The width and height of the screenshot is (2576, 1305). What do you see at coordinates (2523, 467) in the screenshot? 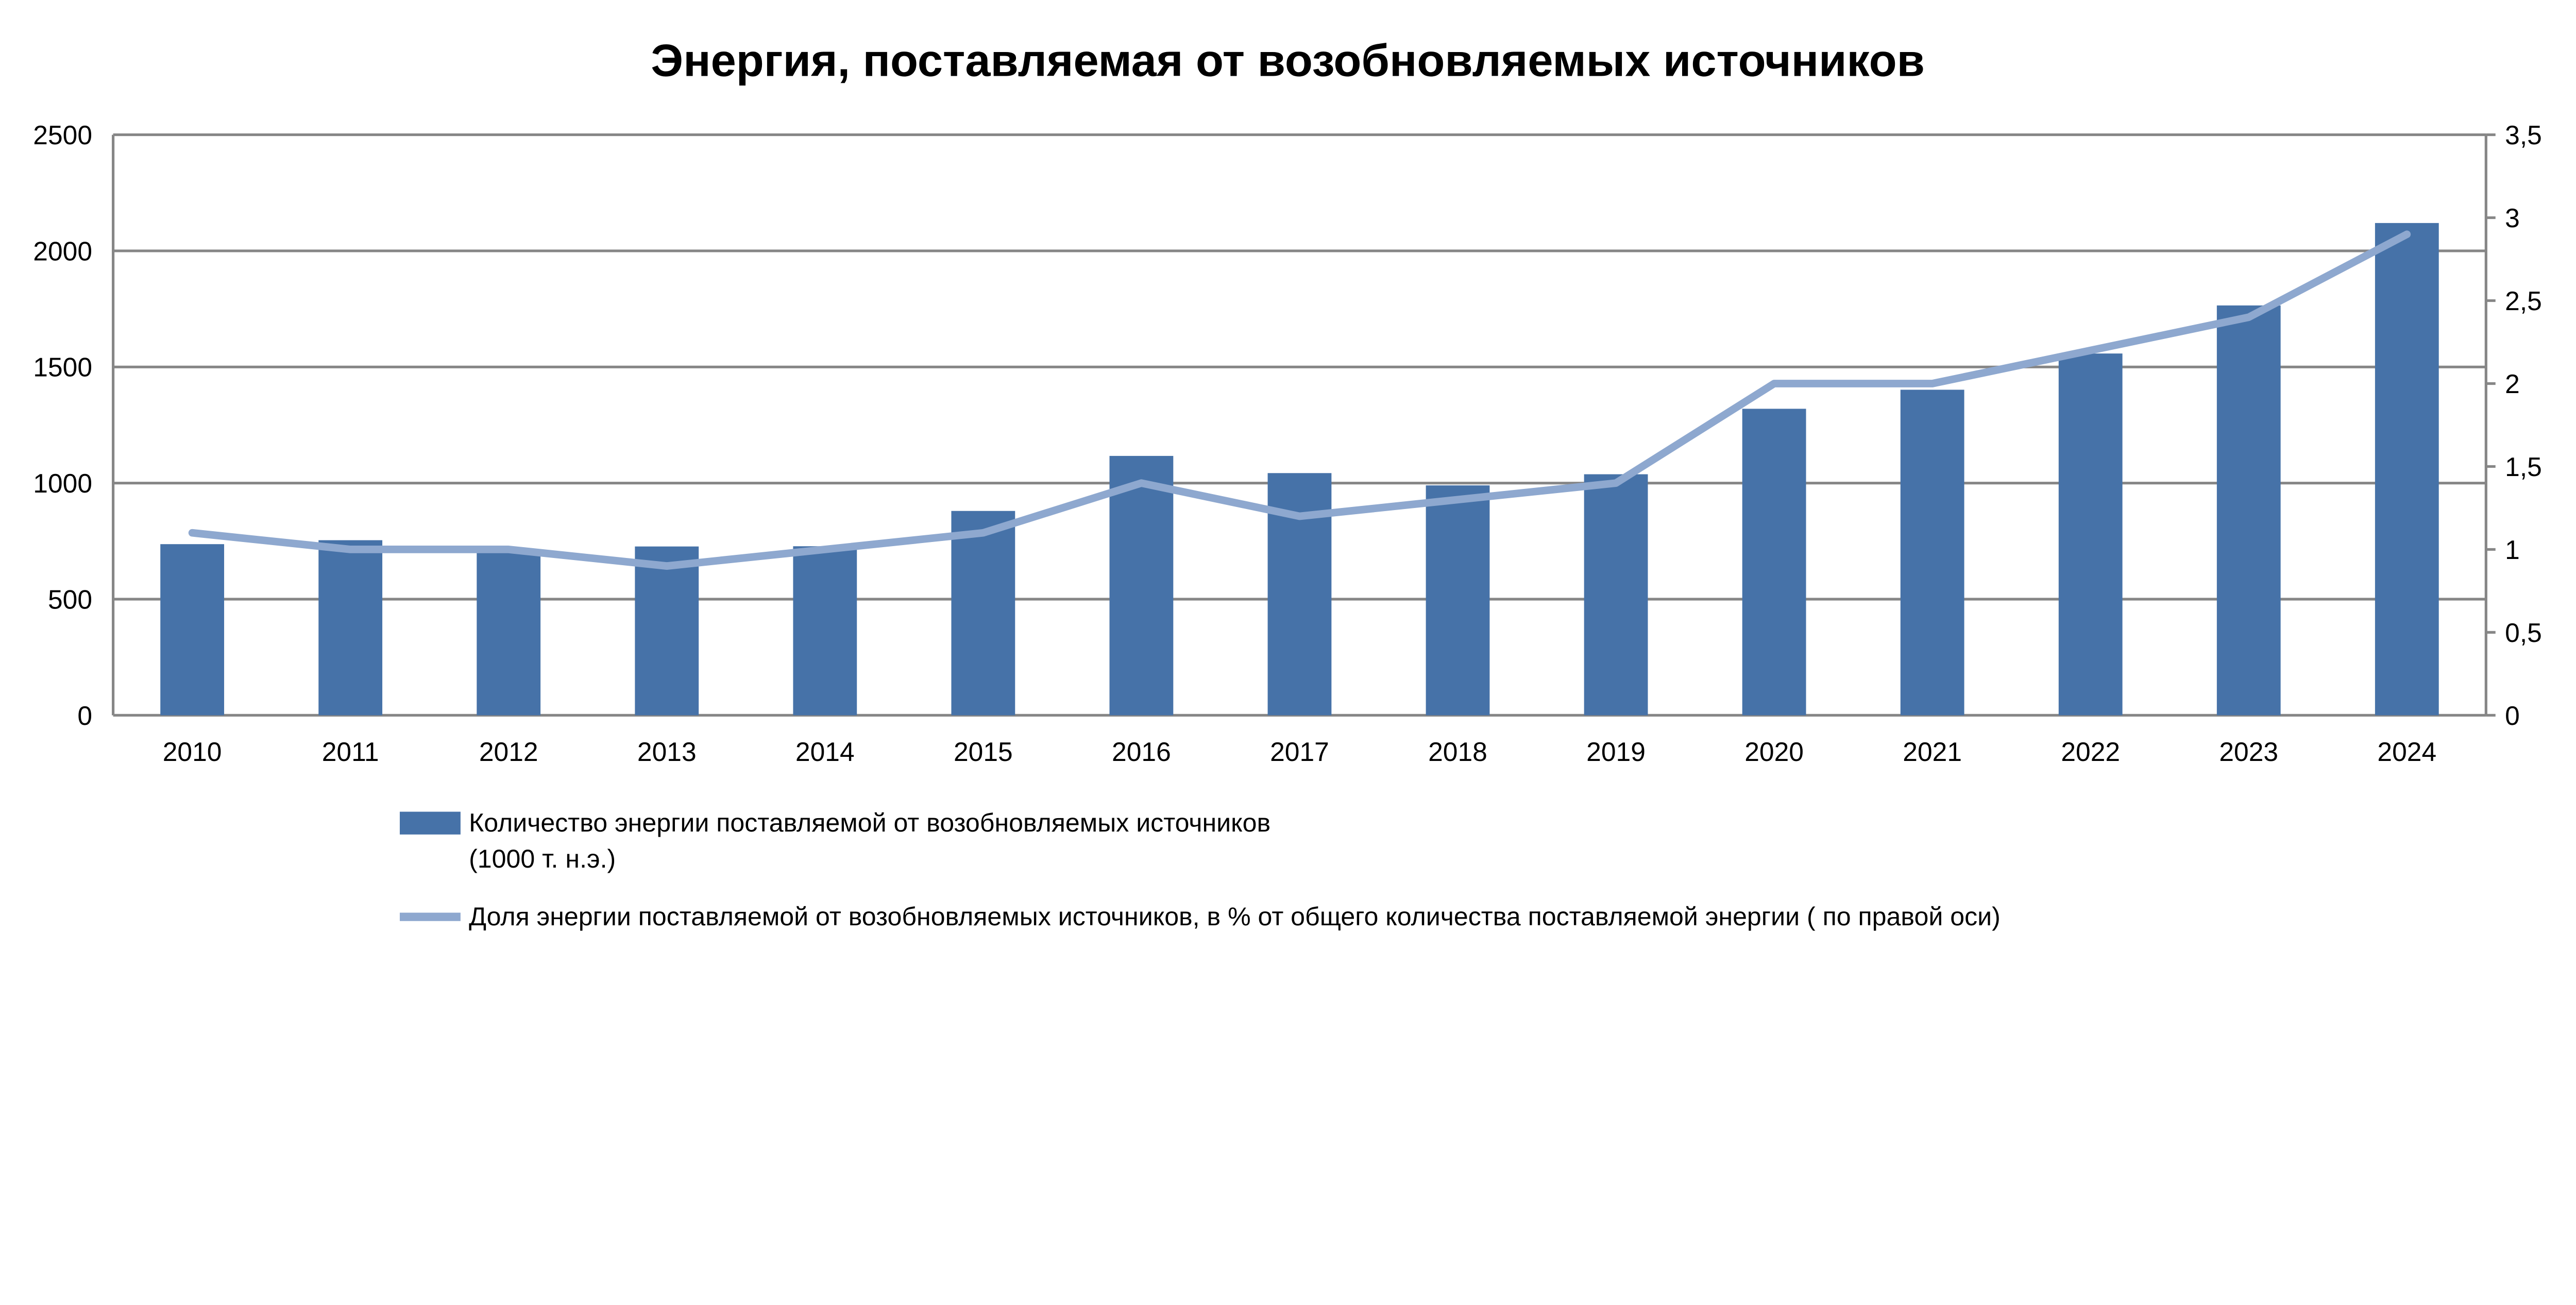
I see `right-tick-label: 1,5` at bounding box center [2523, 467].